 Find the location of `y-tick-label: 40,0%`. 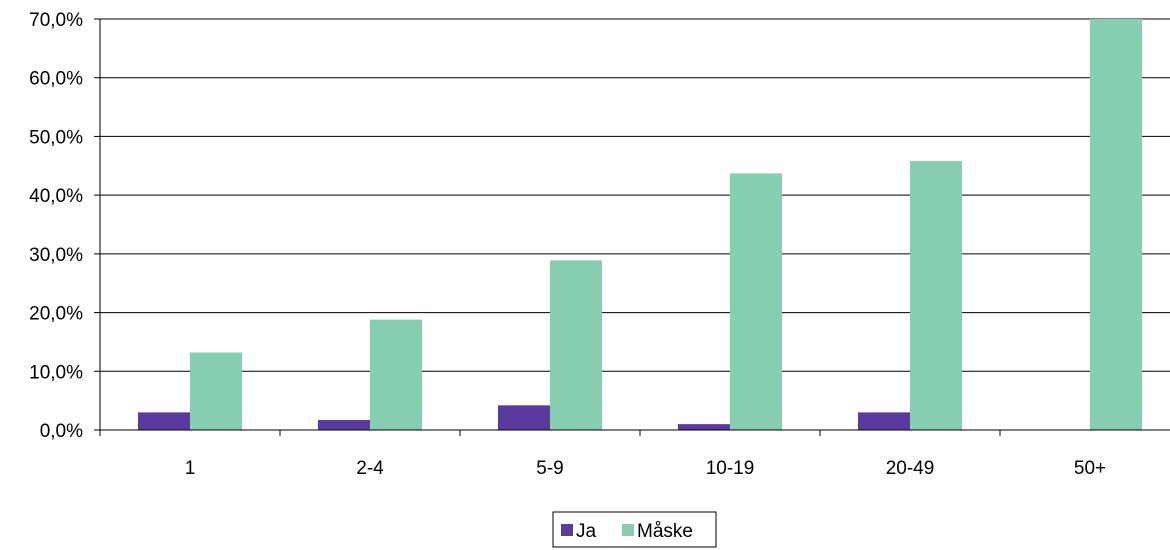

y-tick-label: 40,0% is located at coordinates (56, 196).